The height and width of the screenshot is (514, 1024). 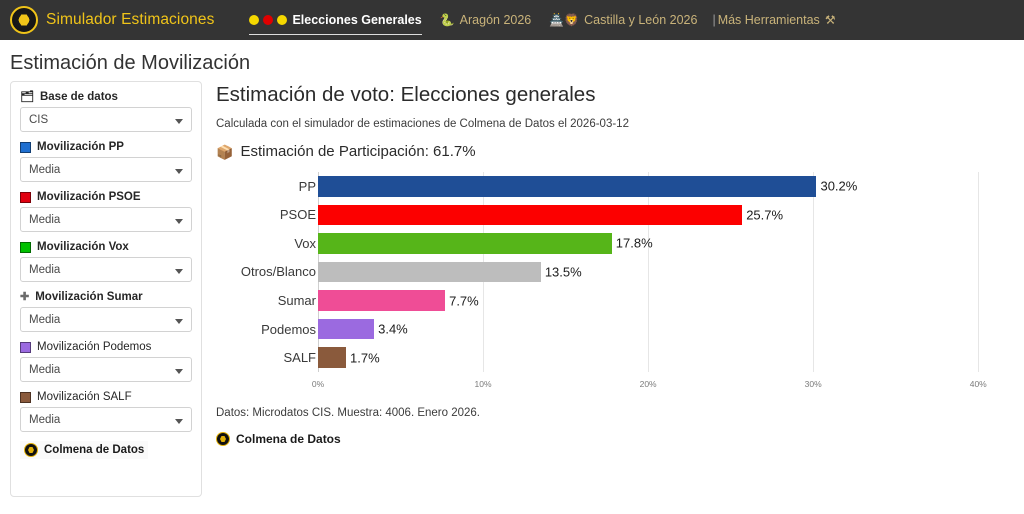 I want to click on nav-item-aragon-2026: 🐍 Aragón 2026, so click(x=486, y=20).